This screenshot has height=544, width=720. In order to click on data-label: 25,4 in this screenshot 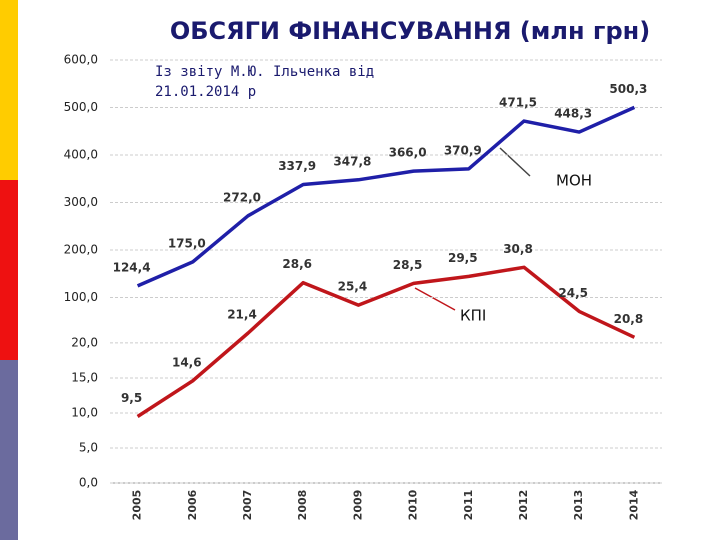, I will do `click(353, 287)`.